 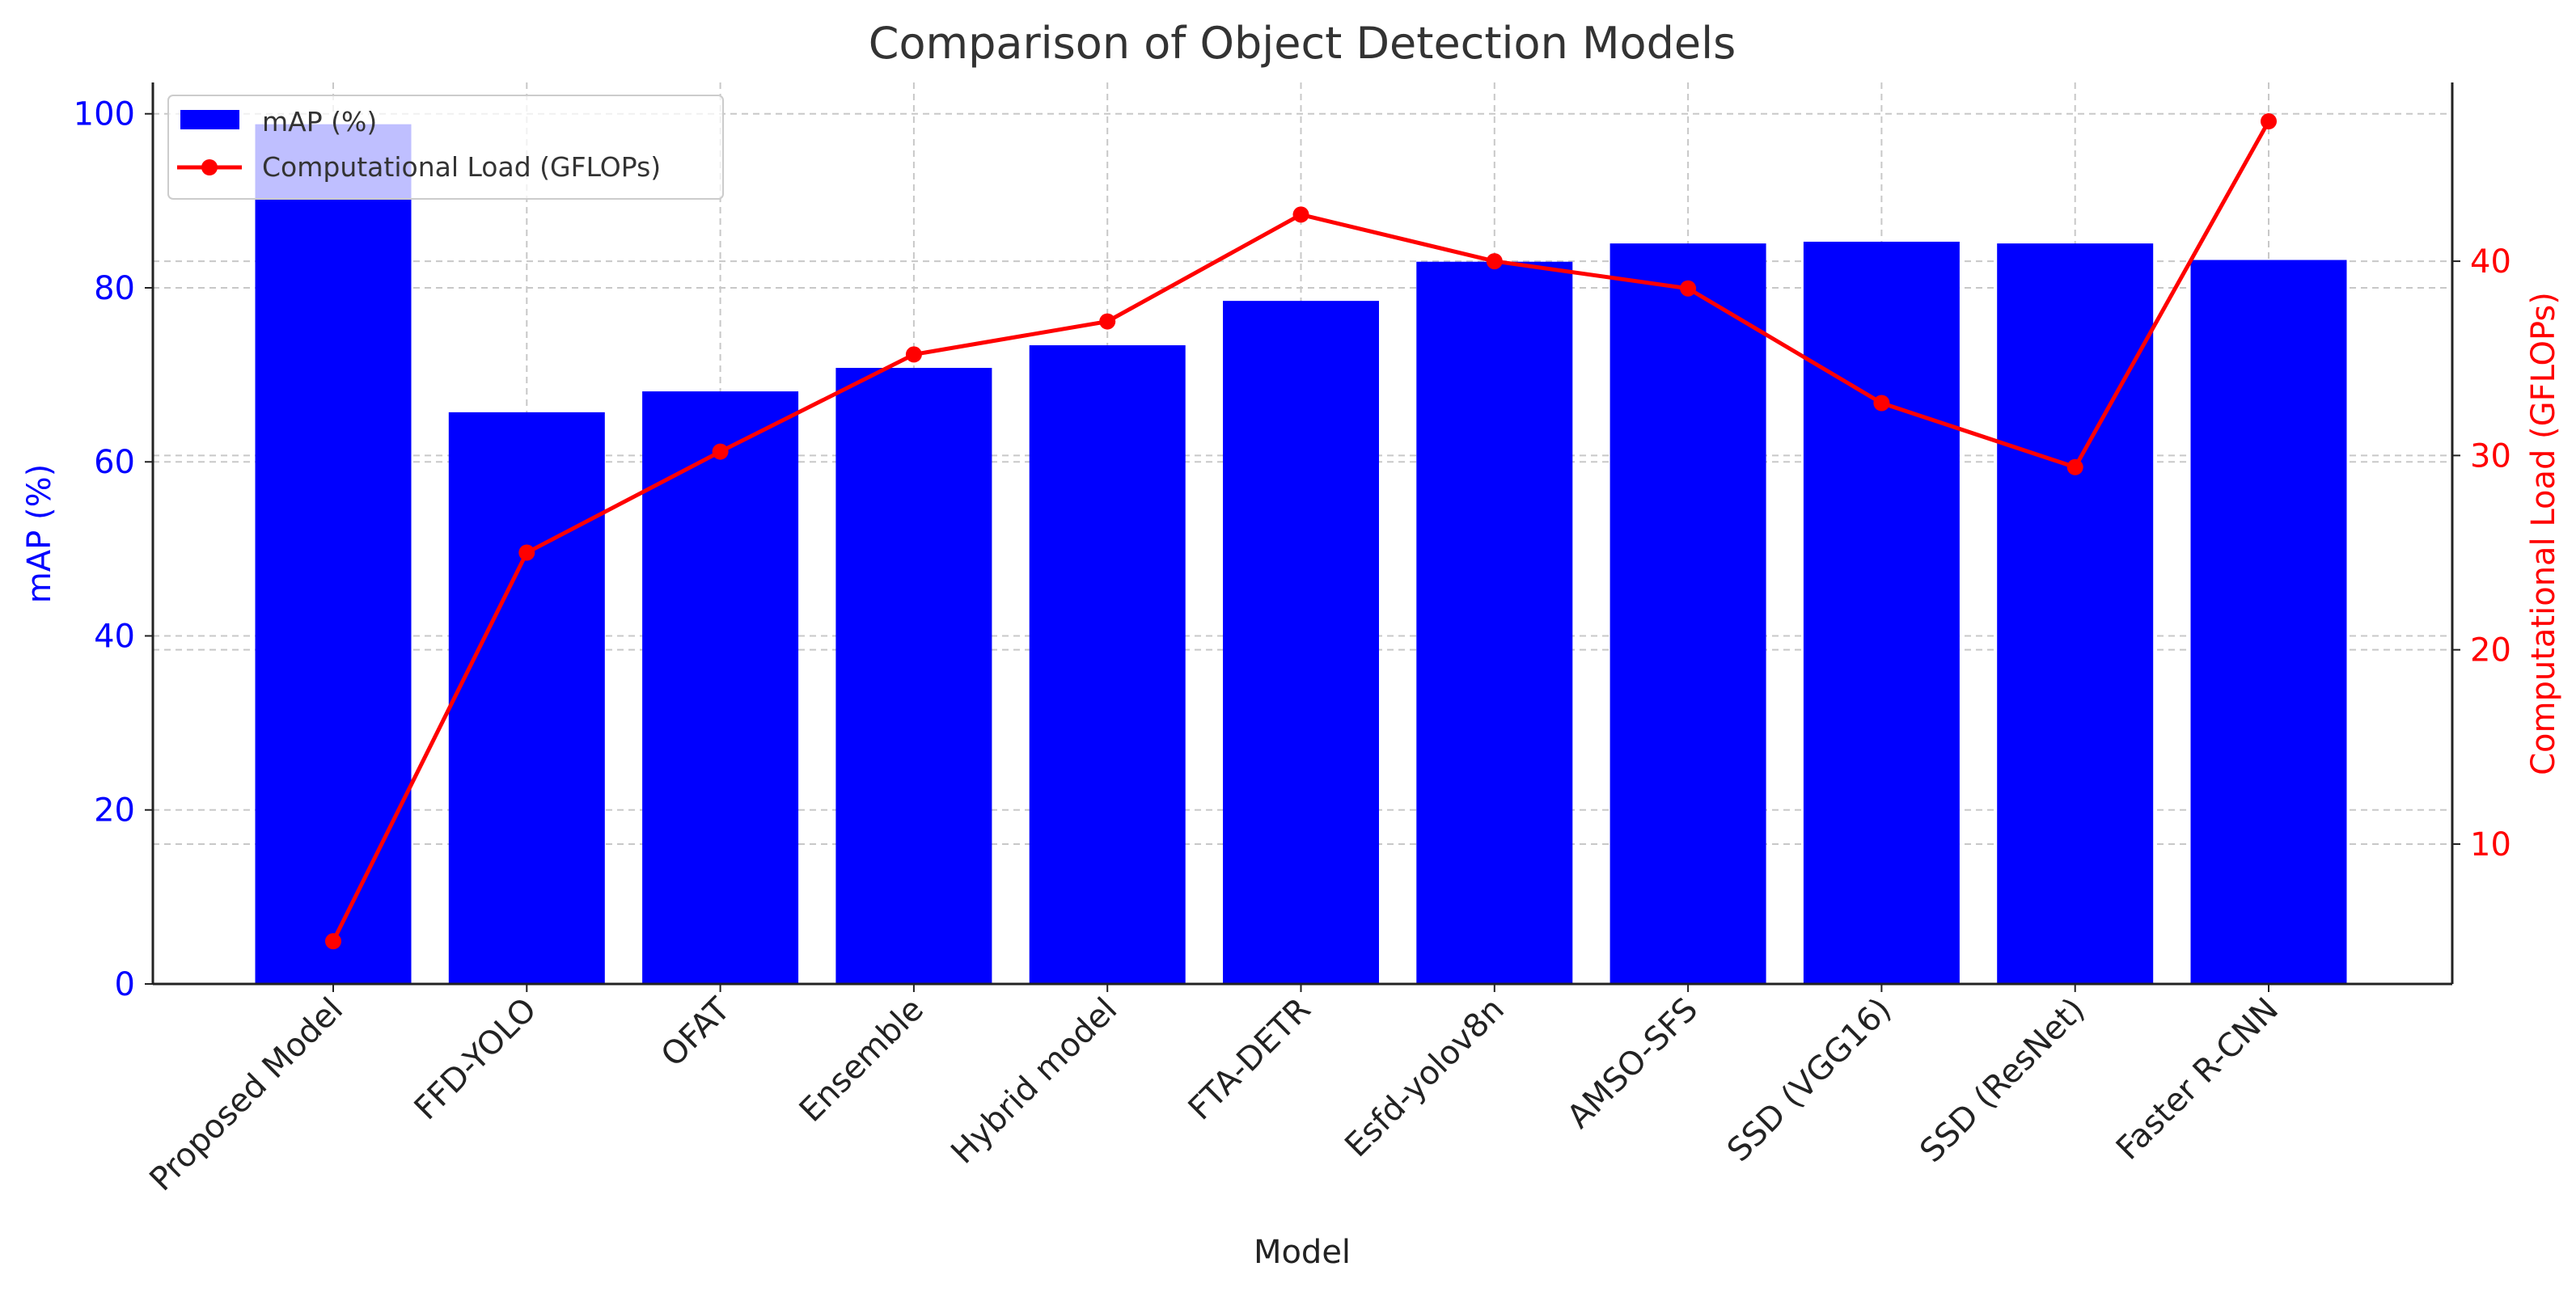 What do you see at coordinates (319, 121) in the screenshot?
I see `legend-label-map: mAP (%)` at bounding box center [319, 121].